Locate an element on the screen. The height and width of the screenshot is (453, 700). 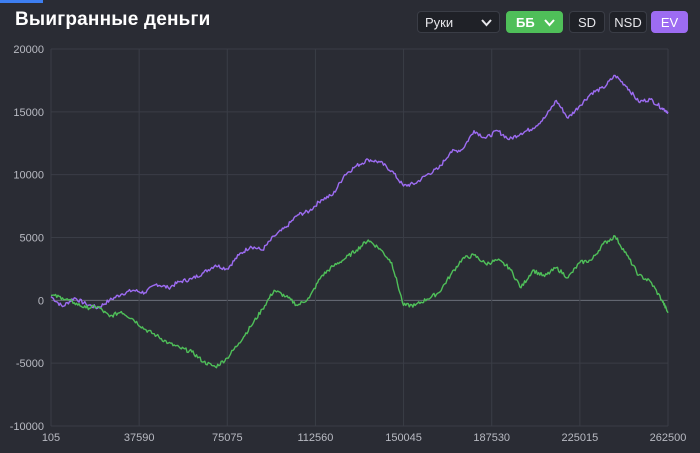
toolbar: Руки ББ SD NSD EV is located at coordinates (350, 23).